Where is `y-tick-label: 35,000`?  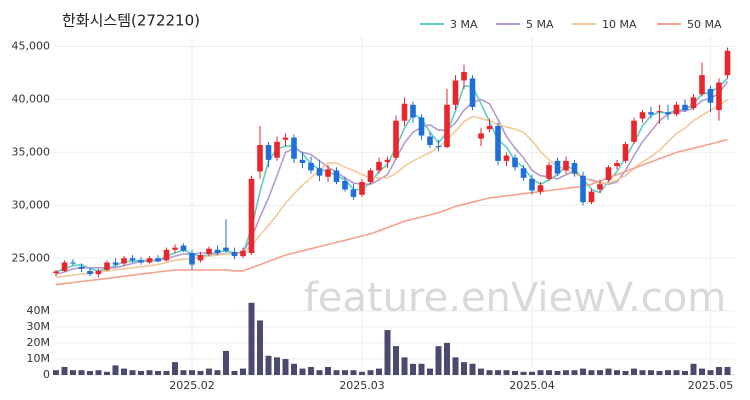
y-tick-label: 35,000 is located at coordinates (31, 151).